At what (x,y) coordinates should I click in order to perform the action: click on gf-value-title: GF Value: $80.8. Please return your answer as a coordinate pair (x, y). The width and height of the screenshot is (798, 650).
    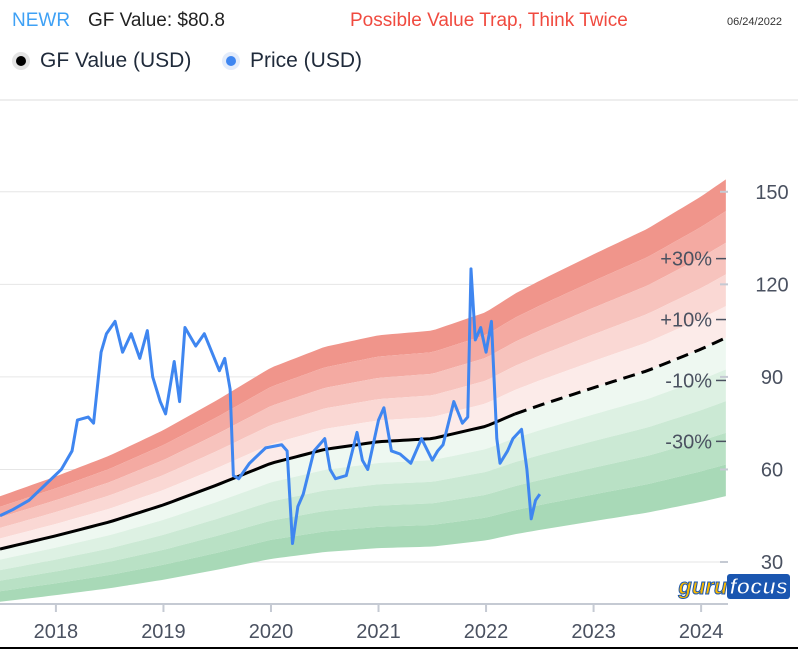
    Looking at the image, I should click on (156, 20).